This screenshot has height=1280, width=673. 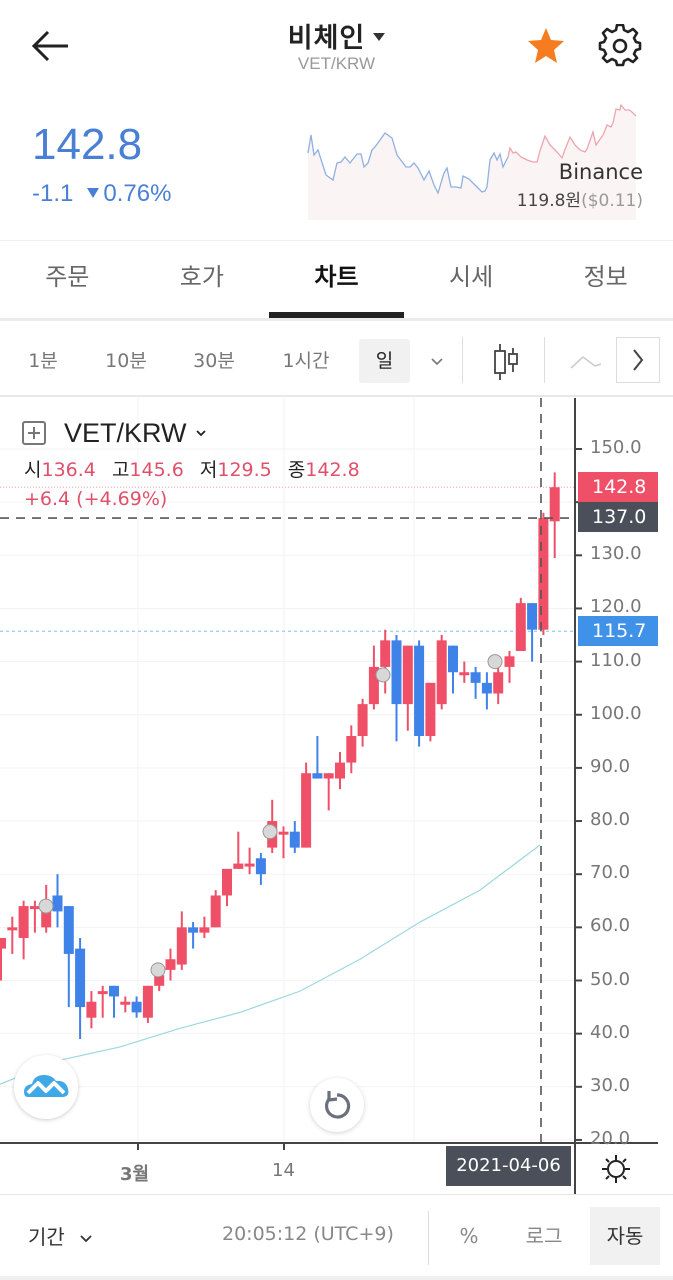 I want to click on tab-info: 정보, so click(x=605, y=277).